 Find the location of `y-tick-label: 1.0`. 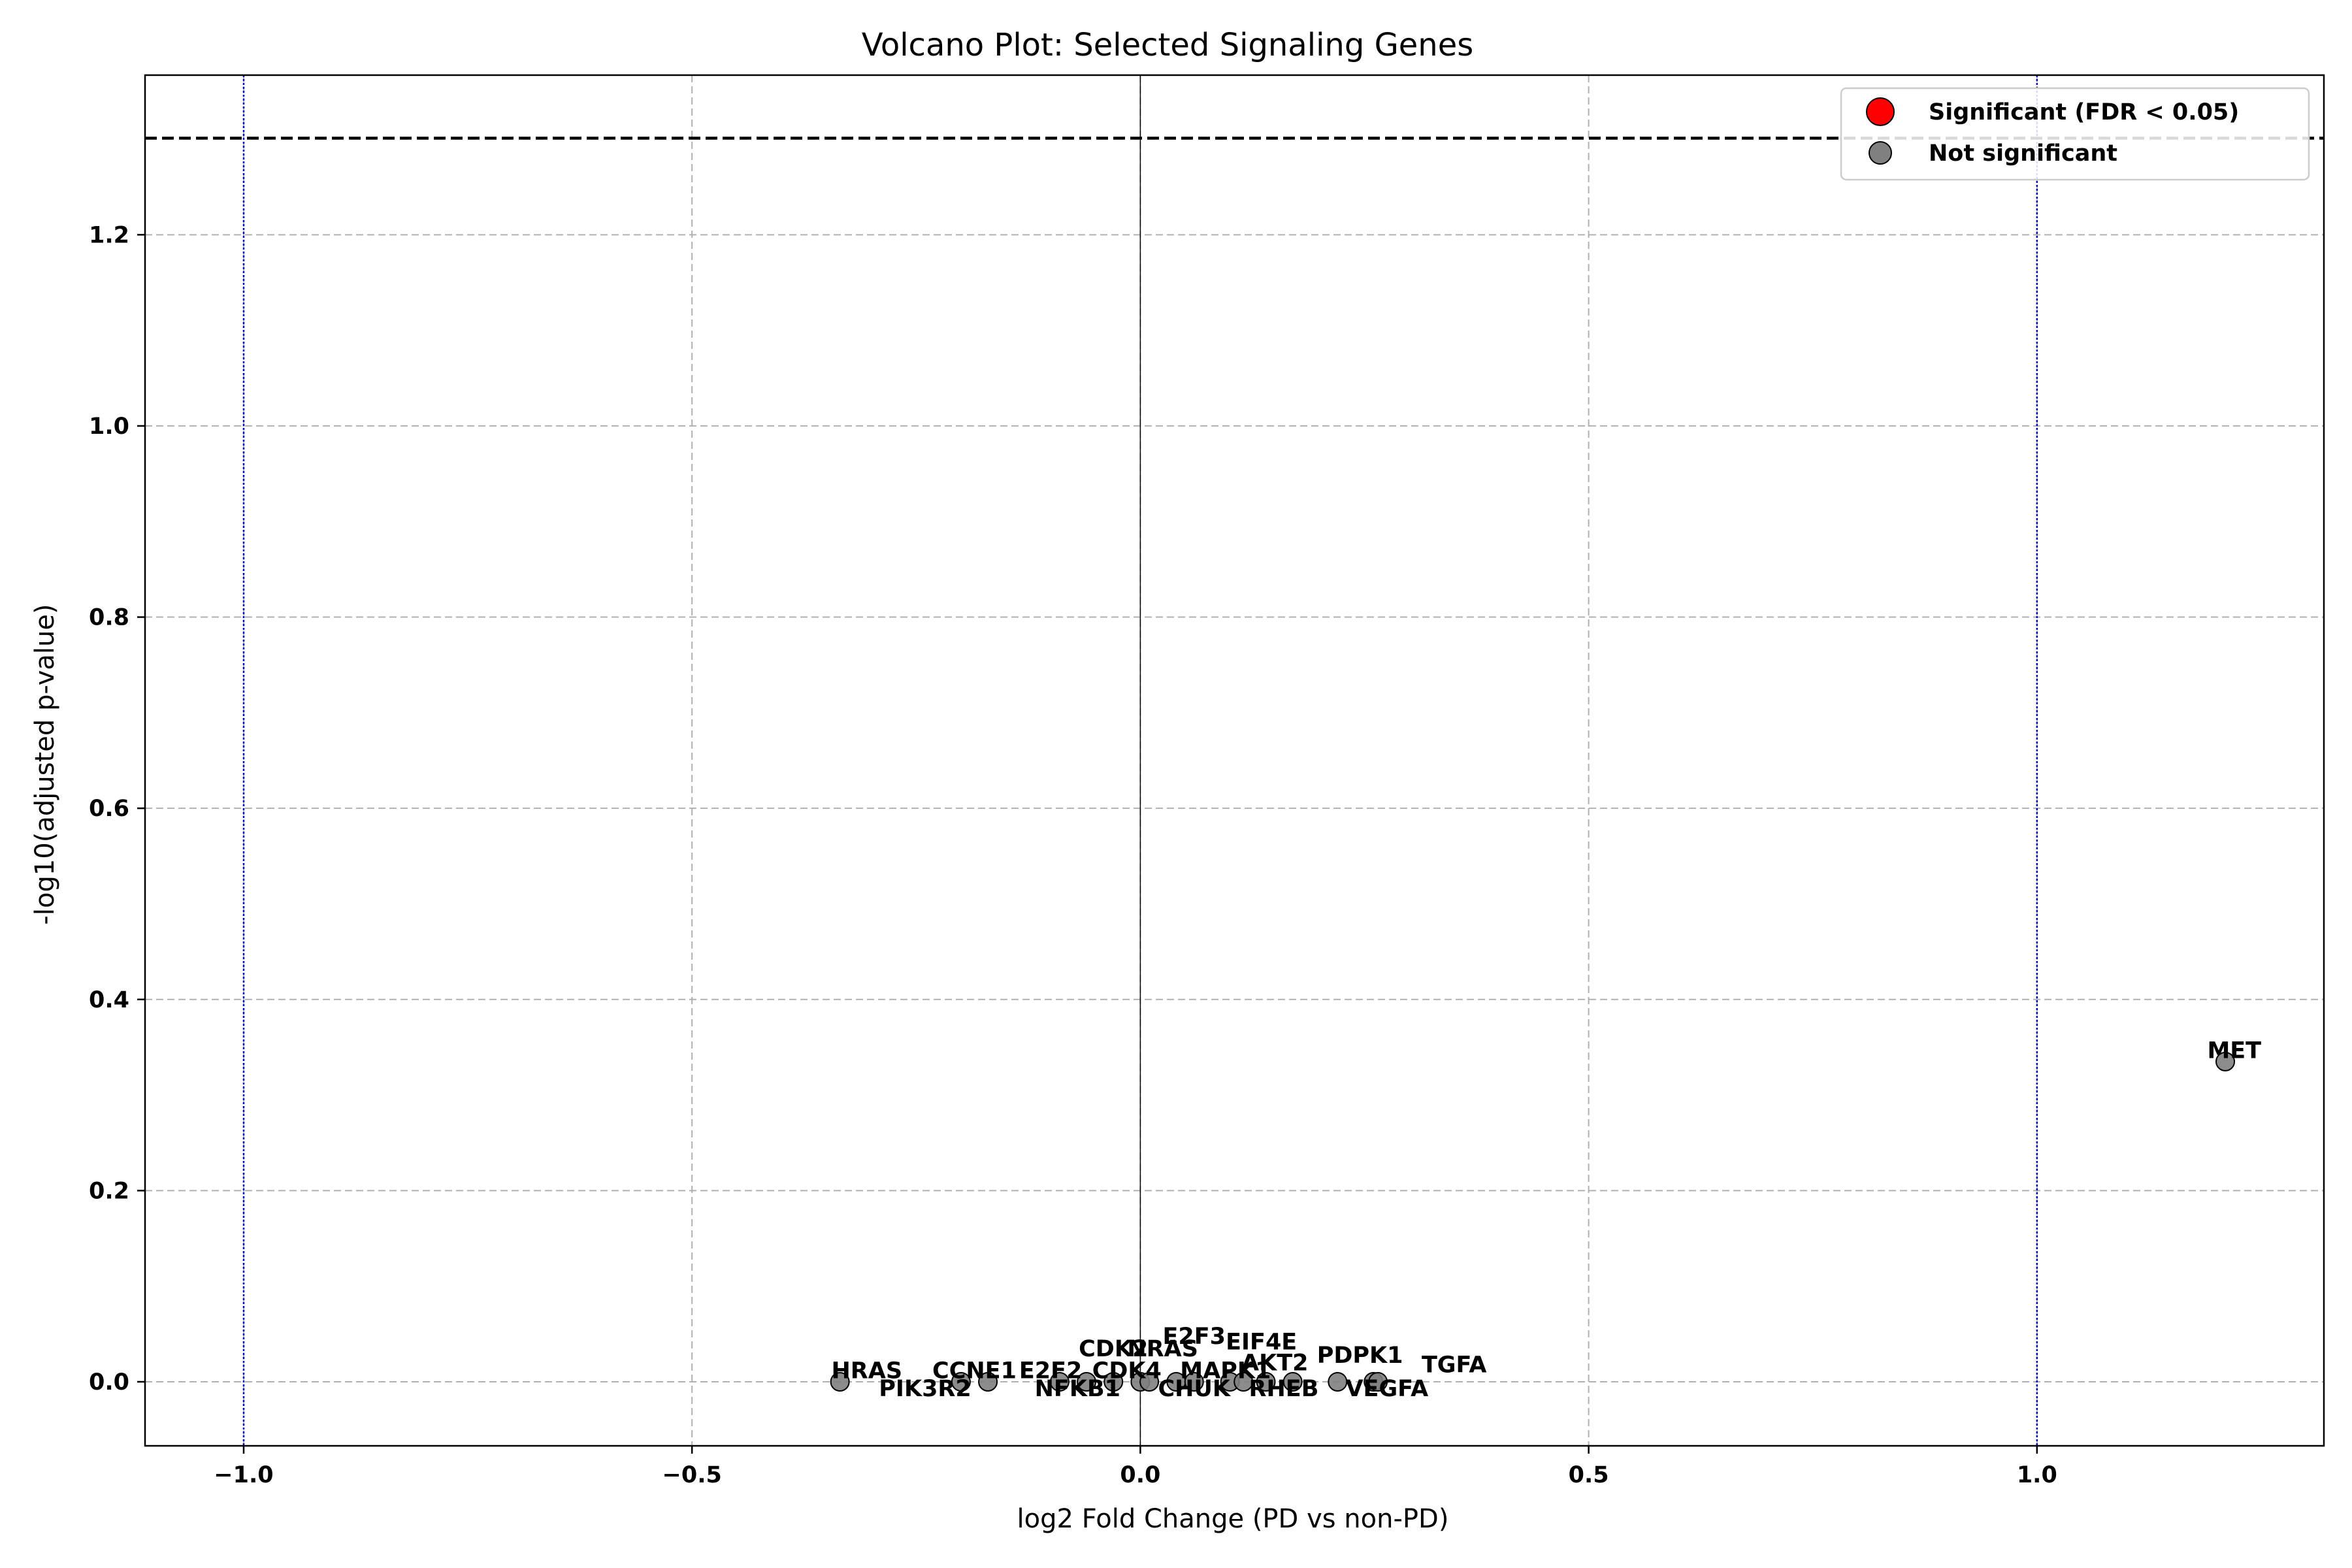

y-tick-label: 1.0 is located at coordinates (109, 427).